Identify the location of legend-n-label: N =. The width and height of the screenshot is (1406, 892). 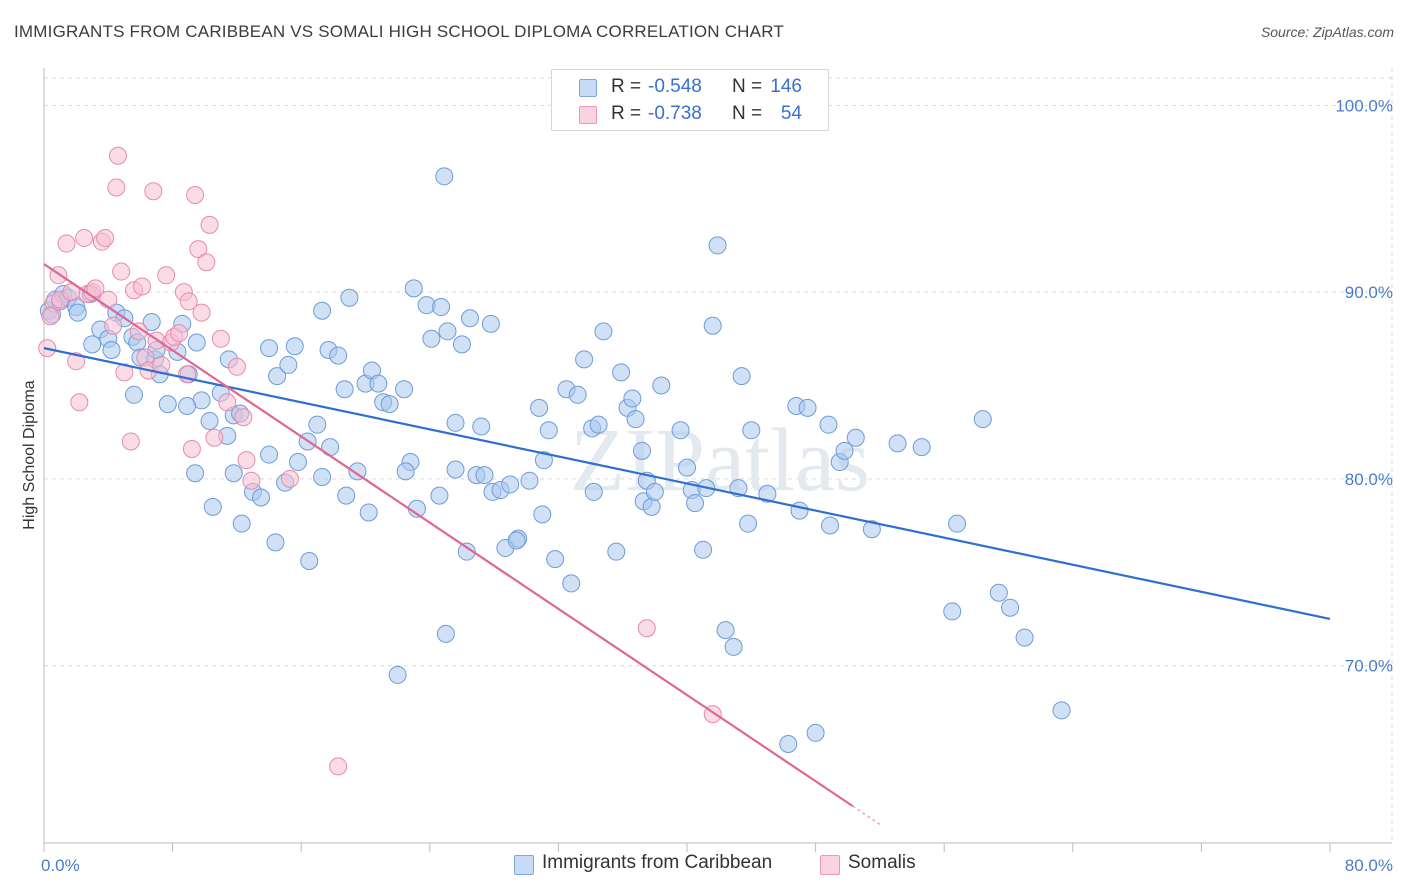
(747, 113).